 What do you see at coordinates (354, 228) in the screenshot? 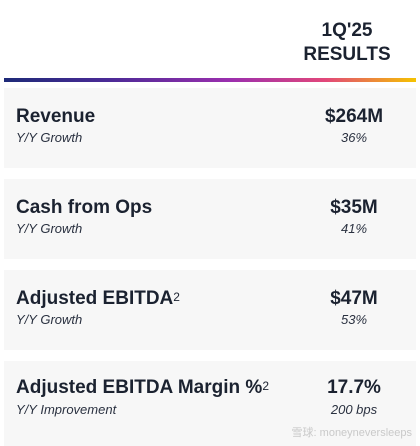
I see `metric-change: 41%` at bounding box center [354, 228].